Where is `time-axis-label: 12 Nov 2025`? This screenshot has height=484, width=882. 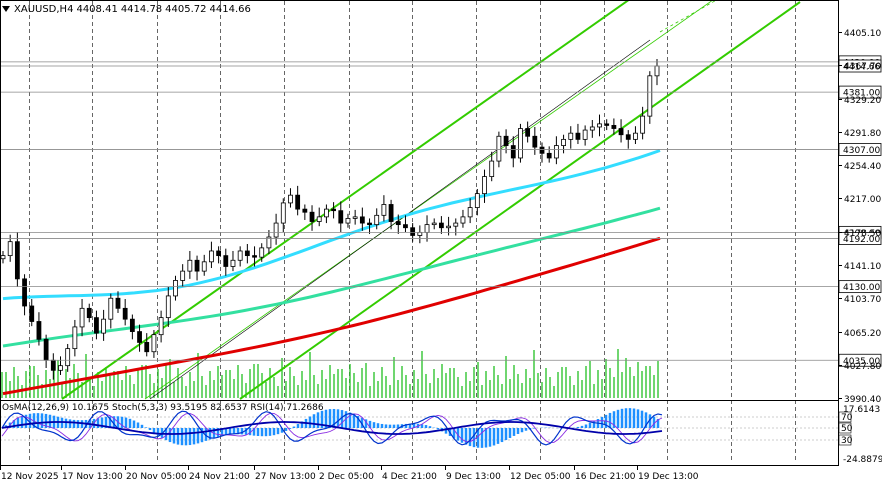 time-axis-label: 12 Nov 2025 is located at coordinates (30, 477).